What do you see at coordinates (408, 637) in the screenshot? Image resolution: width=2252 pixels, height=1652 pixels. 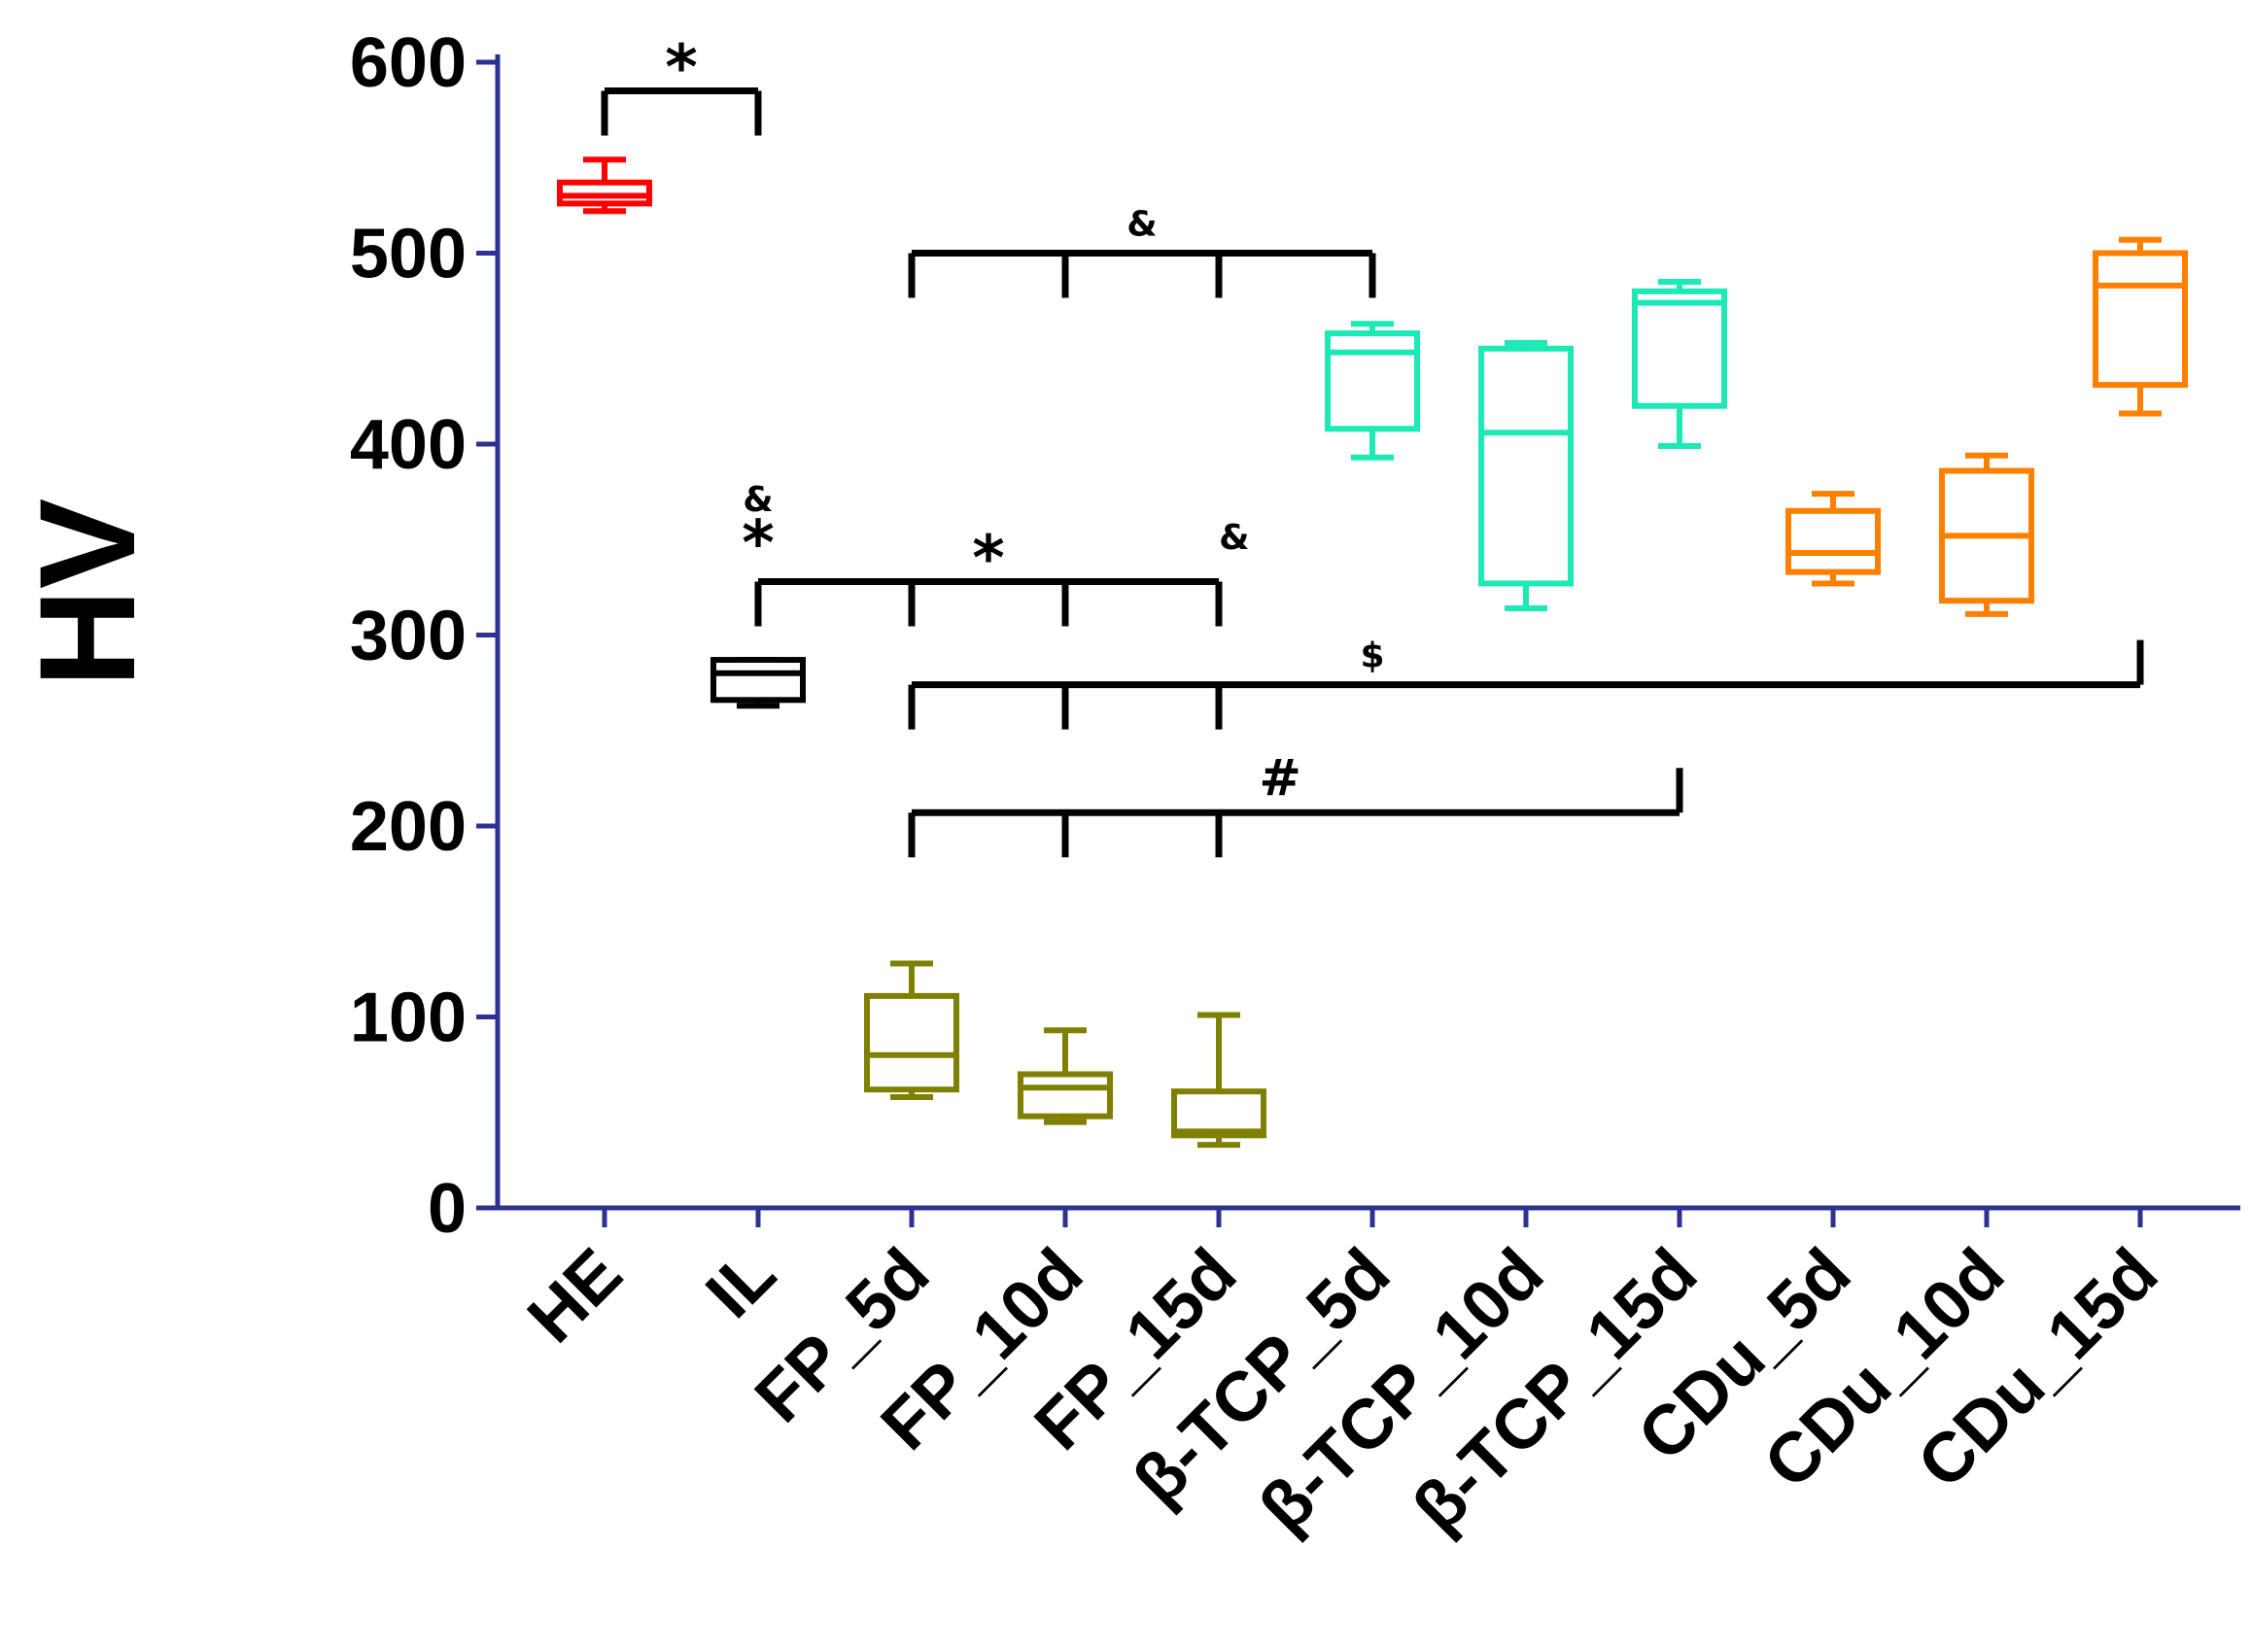 I see `y-tick-label: 300` at bounding box center [408, 637].